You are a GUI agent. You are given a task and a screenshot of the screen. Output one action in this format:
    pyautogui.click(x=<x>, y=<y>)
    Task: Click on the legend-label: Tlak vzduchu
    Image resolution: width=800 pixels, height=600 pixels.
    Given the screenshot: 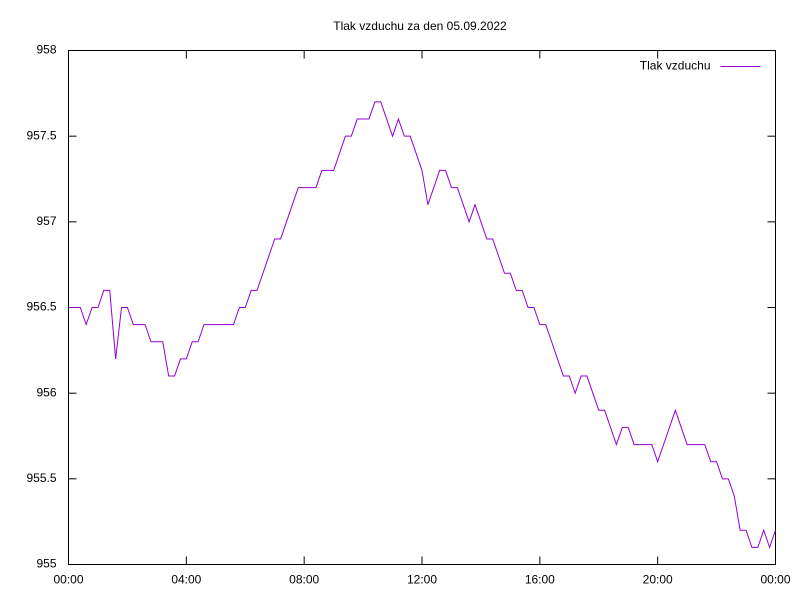 What is the action you would take?
    pyautogui.click(x=675, y=66)
    